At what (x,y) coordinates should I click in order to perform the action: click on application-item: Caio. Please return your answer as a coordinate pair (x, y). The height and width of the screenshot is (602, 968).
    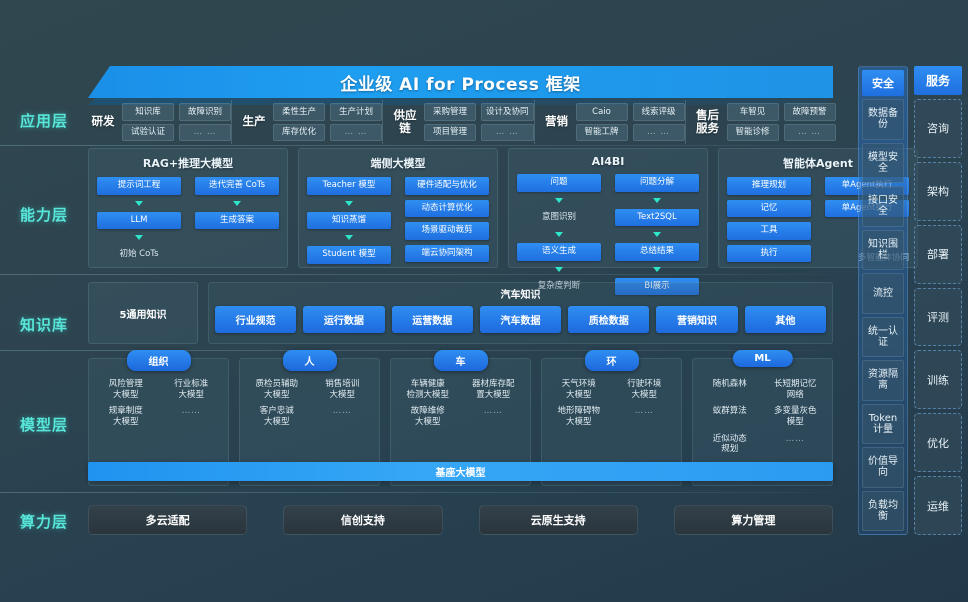
    Looking at the image, I should click on (601, 112).